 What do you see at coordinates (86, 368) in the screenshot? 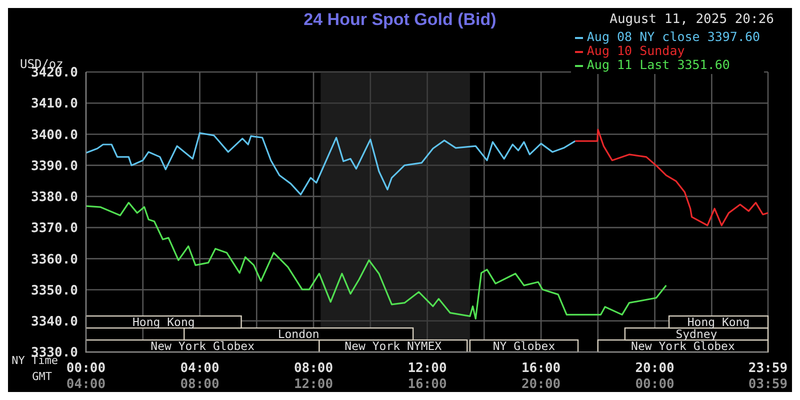
I see `x-tick-label: 00:00` at bounding box center [86, 368].